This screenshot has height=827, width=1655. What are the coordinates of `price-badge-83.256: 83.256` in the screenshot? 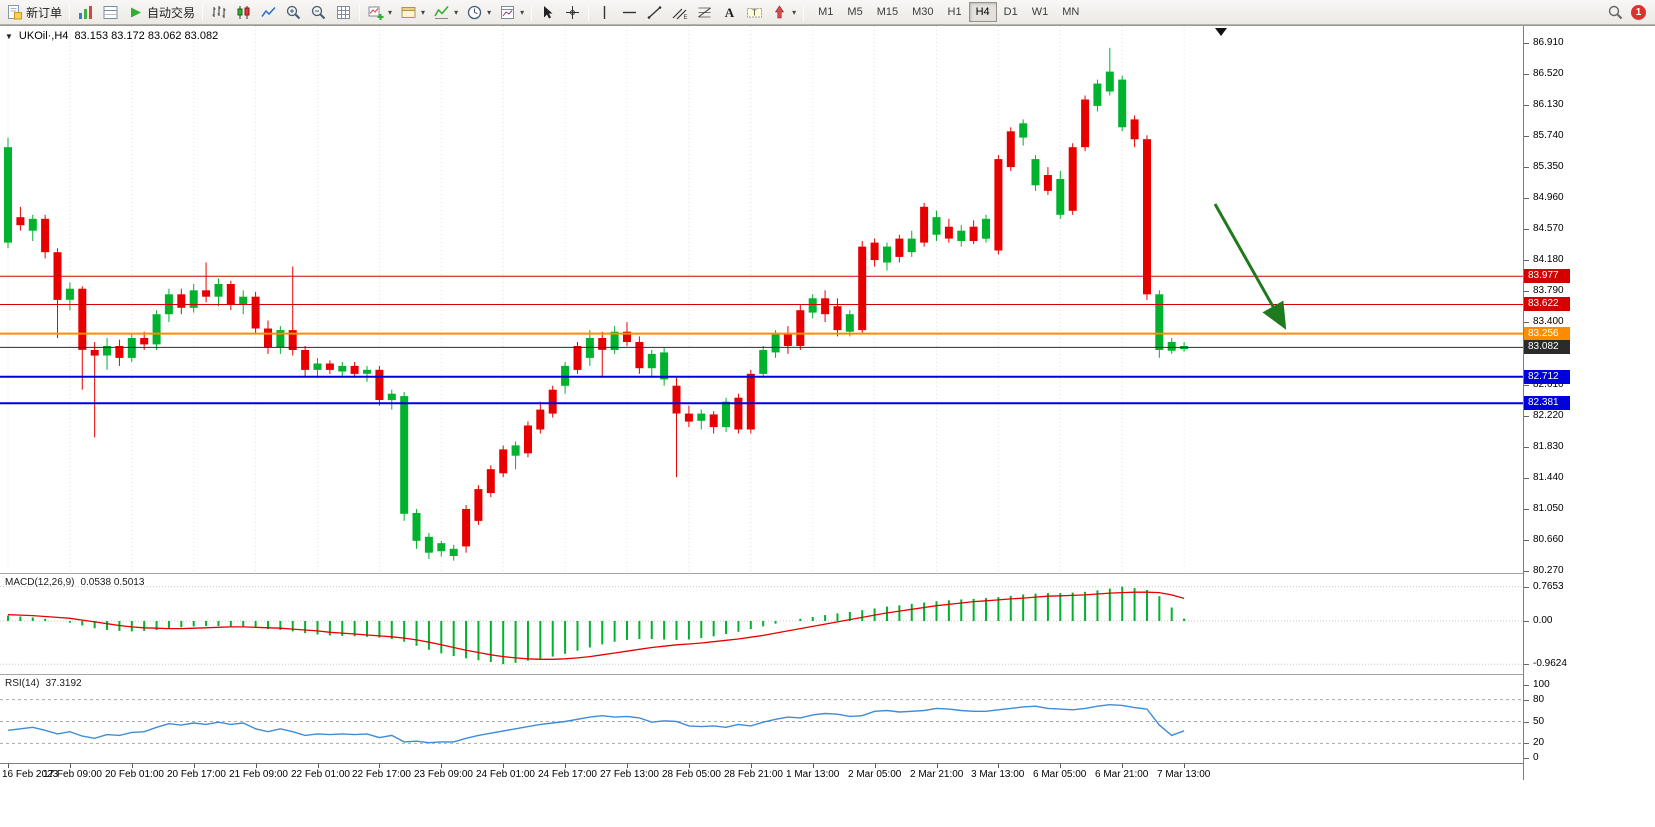 It's located at (1547, 334).